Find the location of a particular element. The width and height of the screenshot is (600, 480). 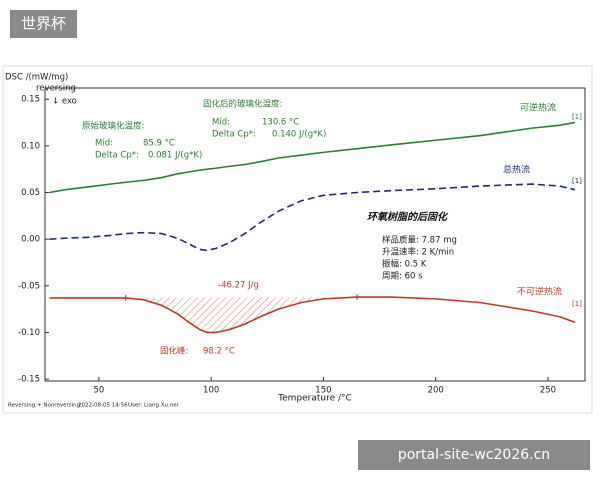

x-tick-label: 50 is located at coordinates (98, 391).